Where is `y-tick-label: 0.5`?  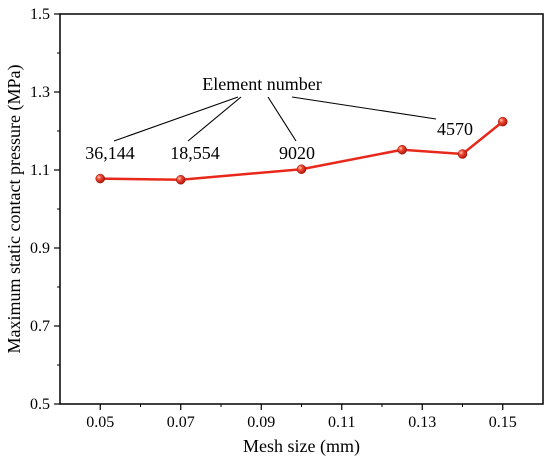 y-tick-label: 0.5 is located at coordinates (40, 404).